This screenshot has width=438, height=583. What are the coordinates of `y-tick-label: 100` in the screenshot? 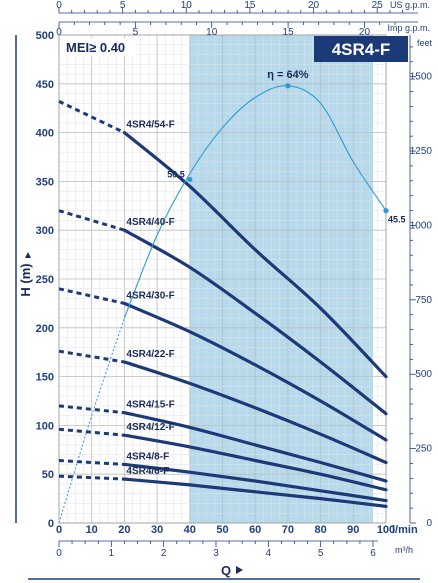 It's located at (45, 426).